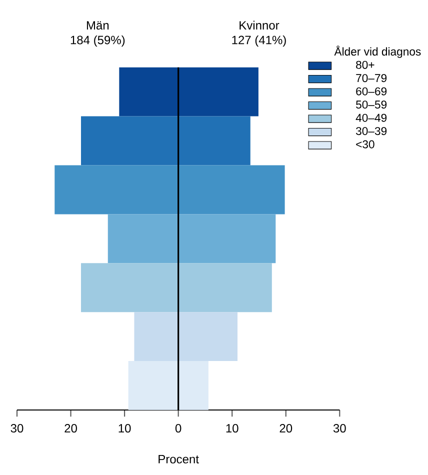  Describe the element at coordinates (178, 459) in the screenshot. I see `x-axis-title: Procent` at that location.